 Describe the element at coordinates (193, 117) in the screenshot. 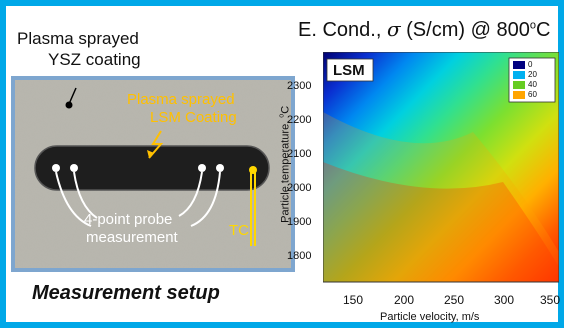

I see `lsm-label-line2: LSM Coating` at that location.